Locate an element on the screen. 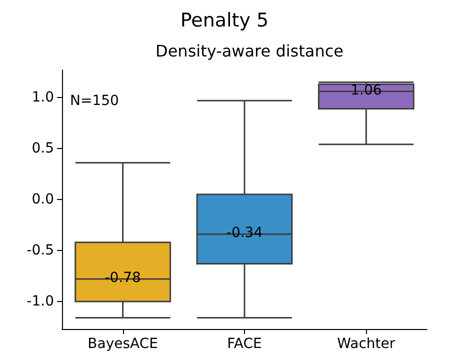 The width and height of the screenshot is (449, 359). x-tick-label: FACE is located at coordinates (244, 344).